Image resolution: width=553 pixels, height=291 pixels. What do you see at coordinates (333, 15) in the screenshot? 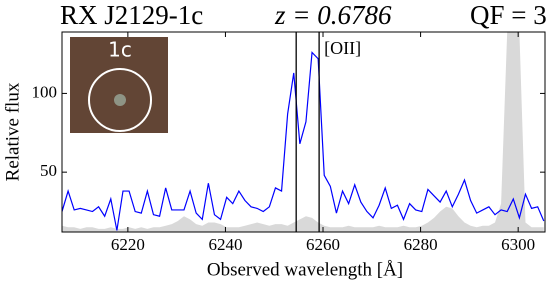
I see `redshift-label: z = 0.6786` at bounding box center [333, 15].